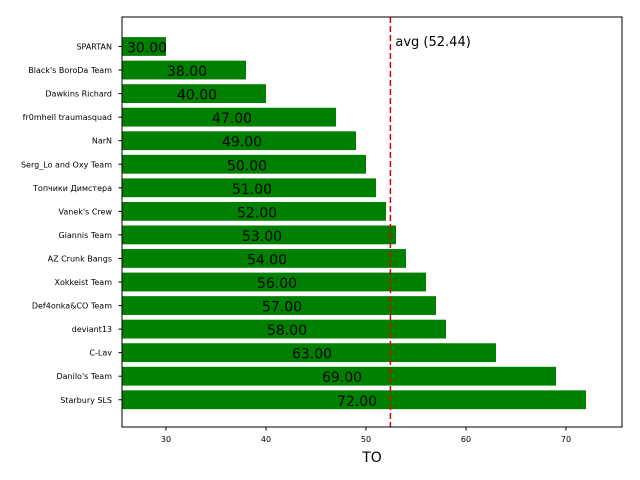  I want to click on x-tick-label: 60, so click(466, 439).